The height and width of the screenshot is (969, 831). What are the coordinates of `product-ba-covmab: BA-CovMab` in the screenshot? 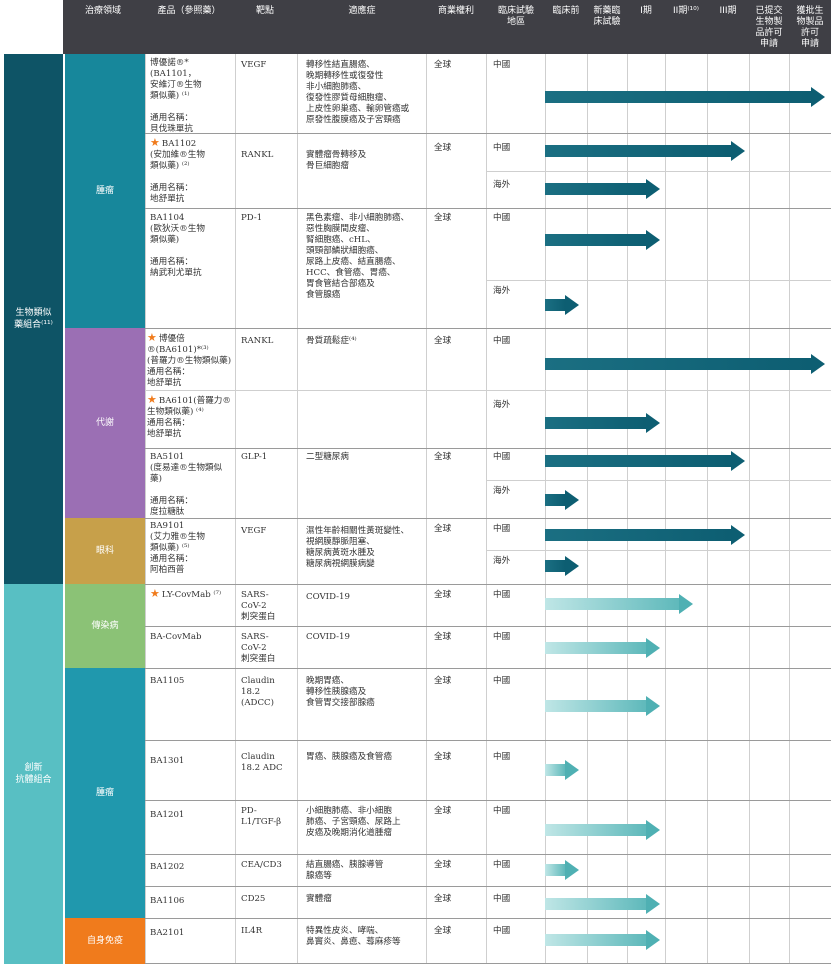 It's located at (176, 637).